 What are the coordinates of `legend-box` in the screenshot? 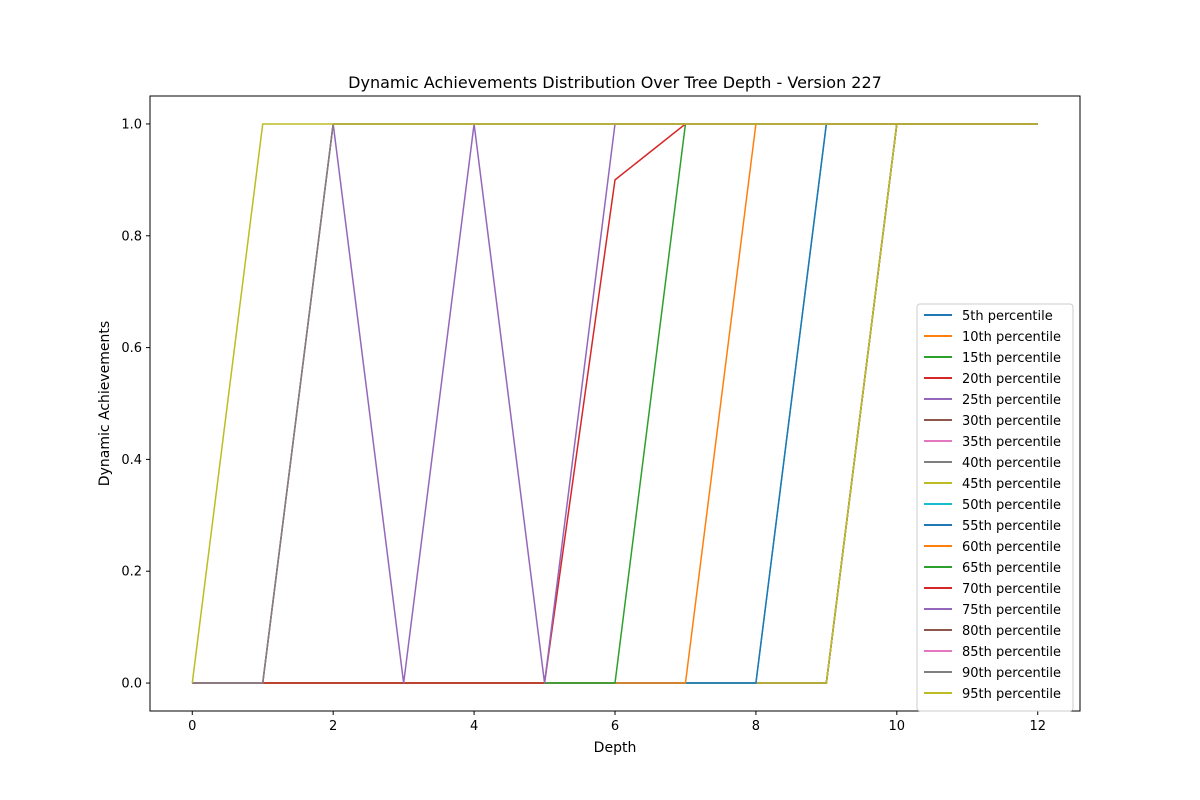 It's located at (995, 507).